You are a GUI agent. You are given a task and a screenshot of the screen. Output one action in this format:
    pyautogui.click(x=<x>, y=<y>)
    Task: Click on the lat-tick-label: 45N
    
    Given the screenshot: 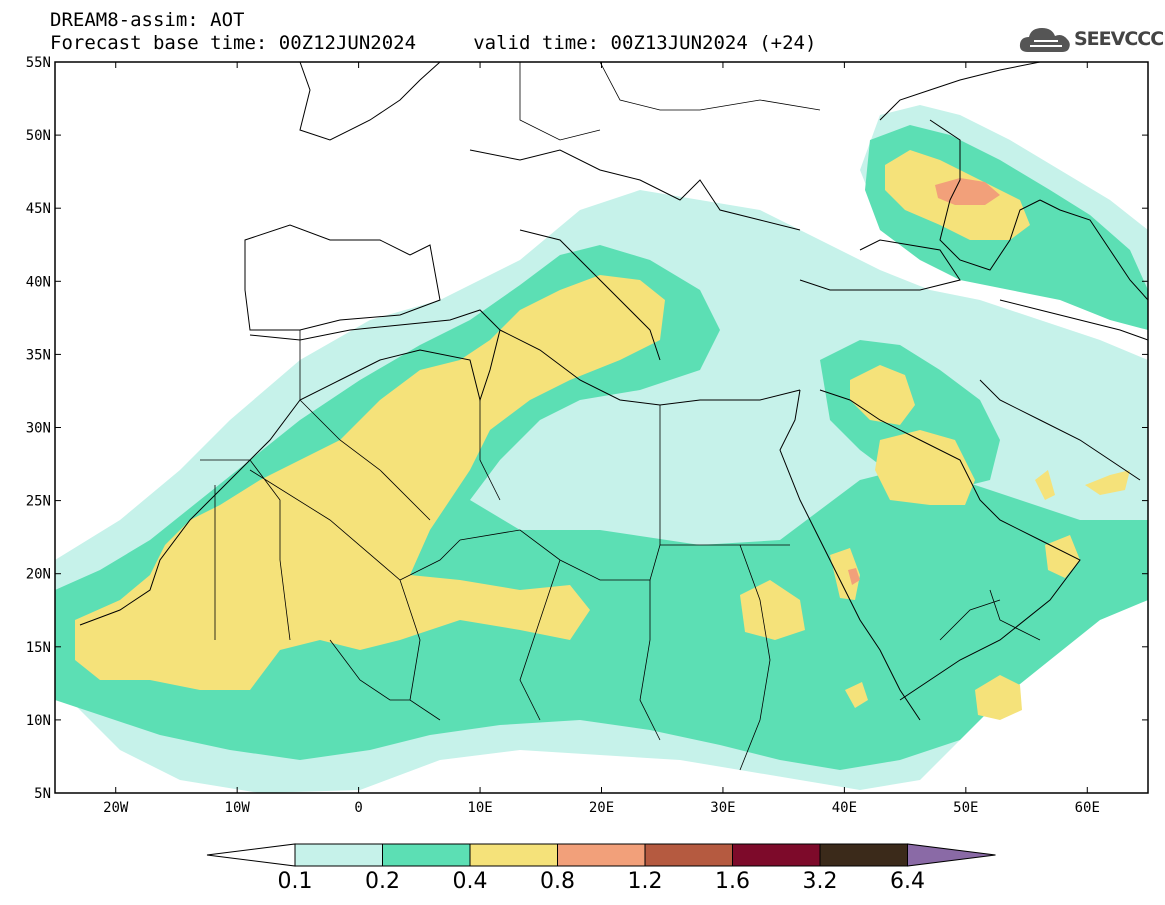 What is the action you would take?
    pyautogui.click(x=38, y=209)
    